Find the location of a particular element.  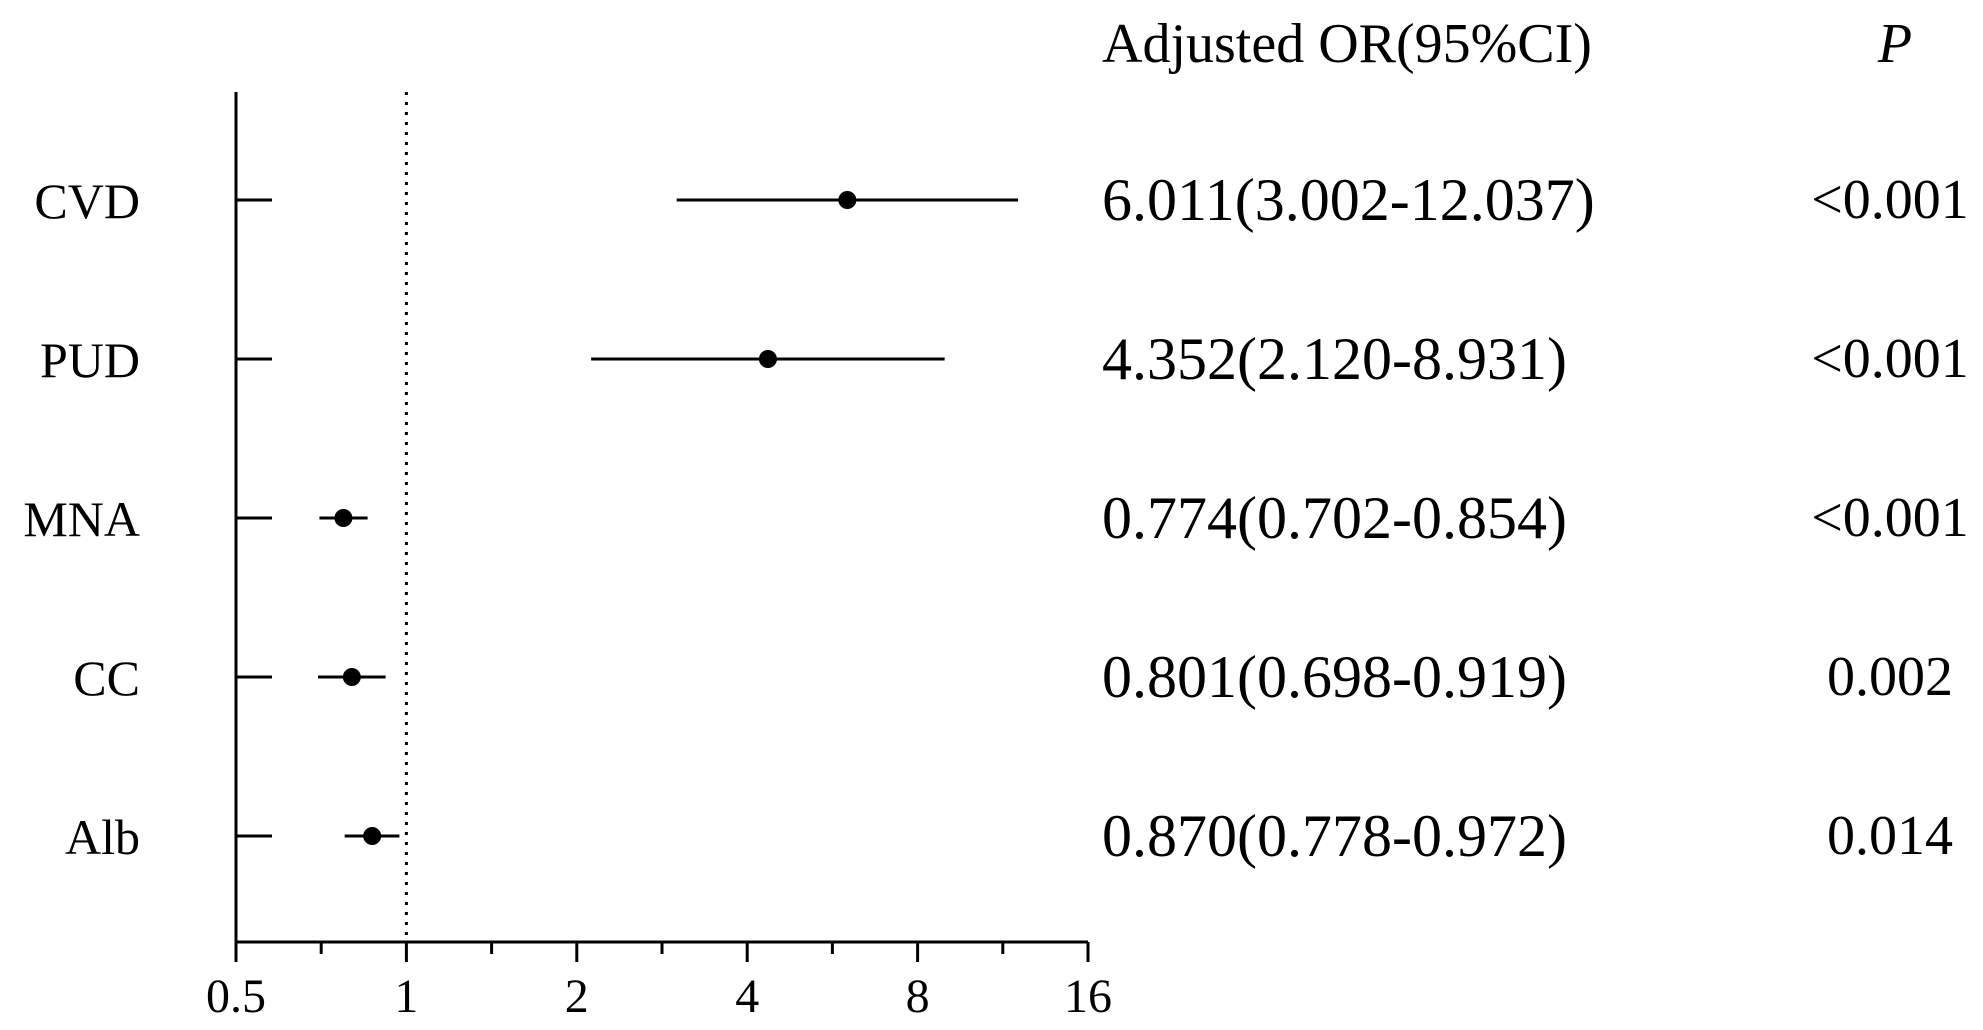

forest-row-cvd: CVD 6.011(3.002-12.037) <0.001 is located at coordinates (1001, 200).